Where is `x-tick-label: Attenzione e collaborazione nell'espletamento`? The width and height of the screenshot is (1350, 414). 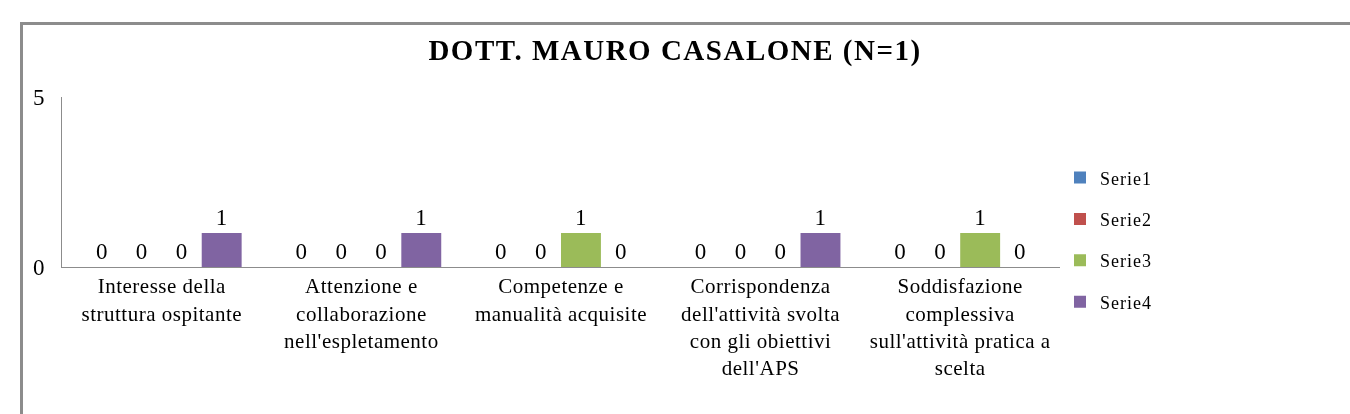 x-tick-label: Attenzione e collaborazione nell'espletamento is located at coordinates (361, 313).